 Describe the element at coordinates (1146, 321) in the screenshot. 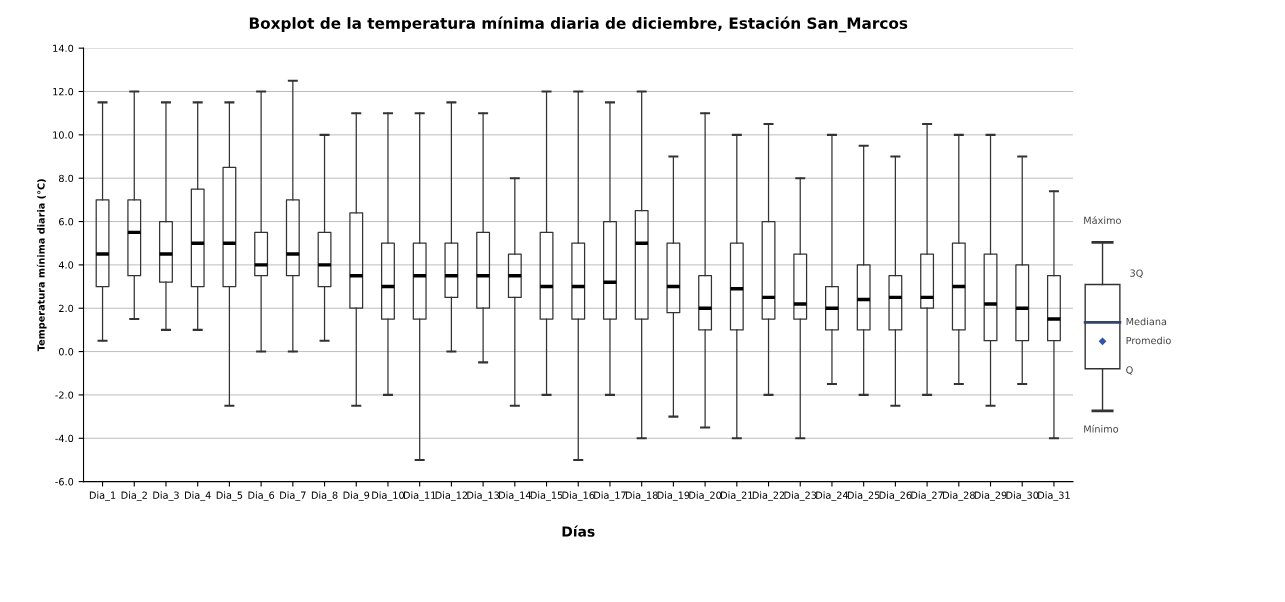

I see `text: Mediana` at that location.